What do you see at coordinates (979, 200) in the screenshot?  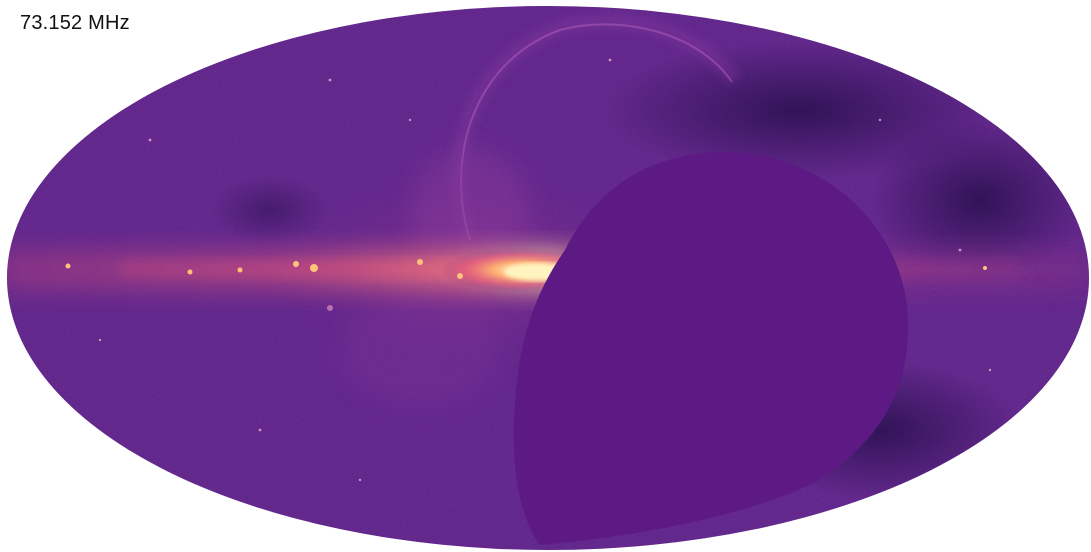 I see `dark-region-east` at bounding box center [979, 200].